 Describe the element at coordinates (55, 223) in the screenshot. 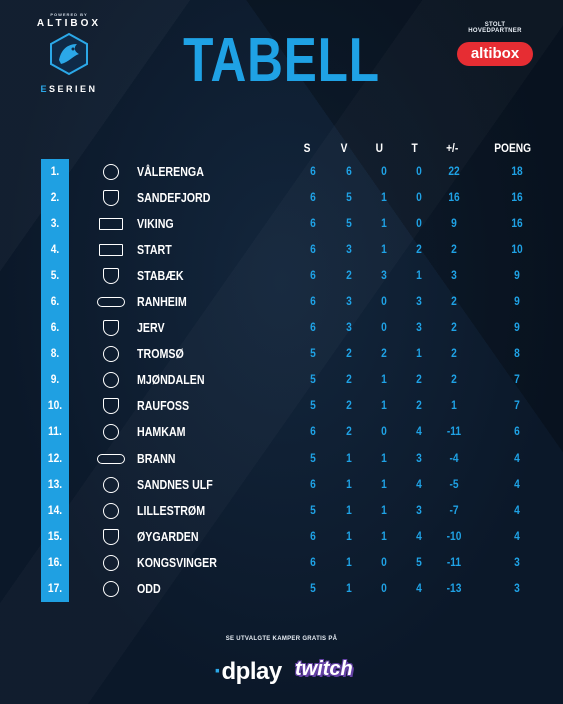

I see `rank: 3.` at that location.